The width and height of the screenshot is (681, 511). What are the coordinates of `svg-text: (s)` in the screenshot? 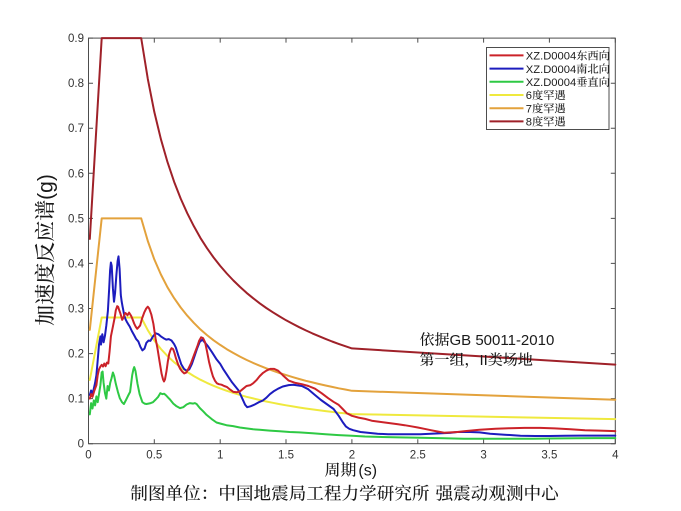 It's located at (367, 471).